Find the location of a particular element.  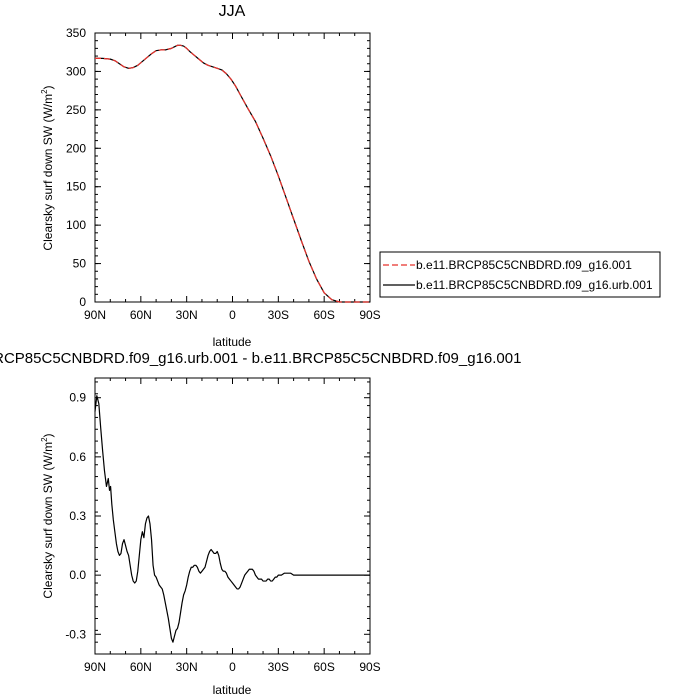

bottom-y-tick-label: 0.3 is located at coordinates (77, 516).